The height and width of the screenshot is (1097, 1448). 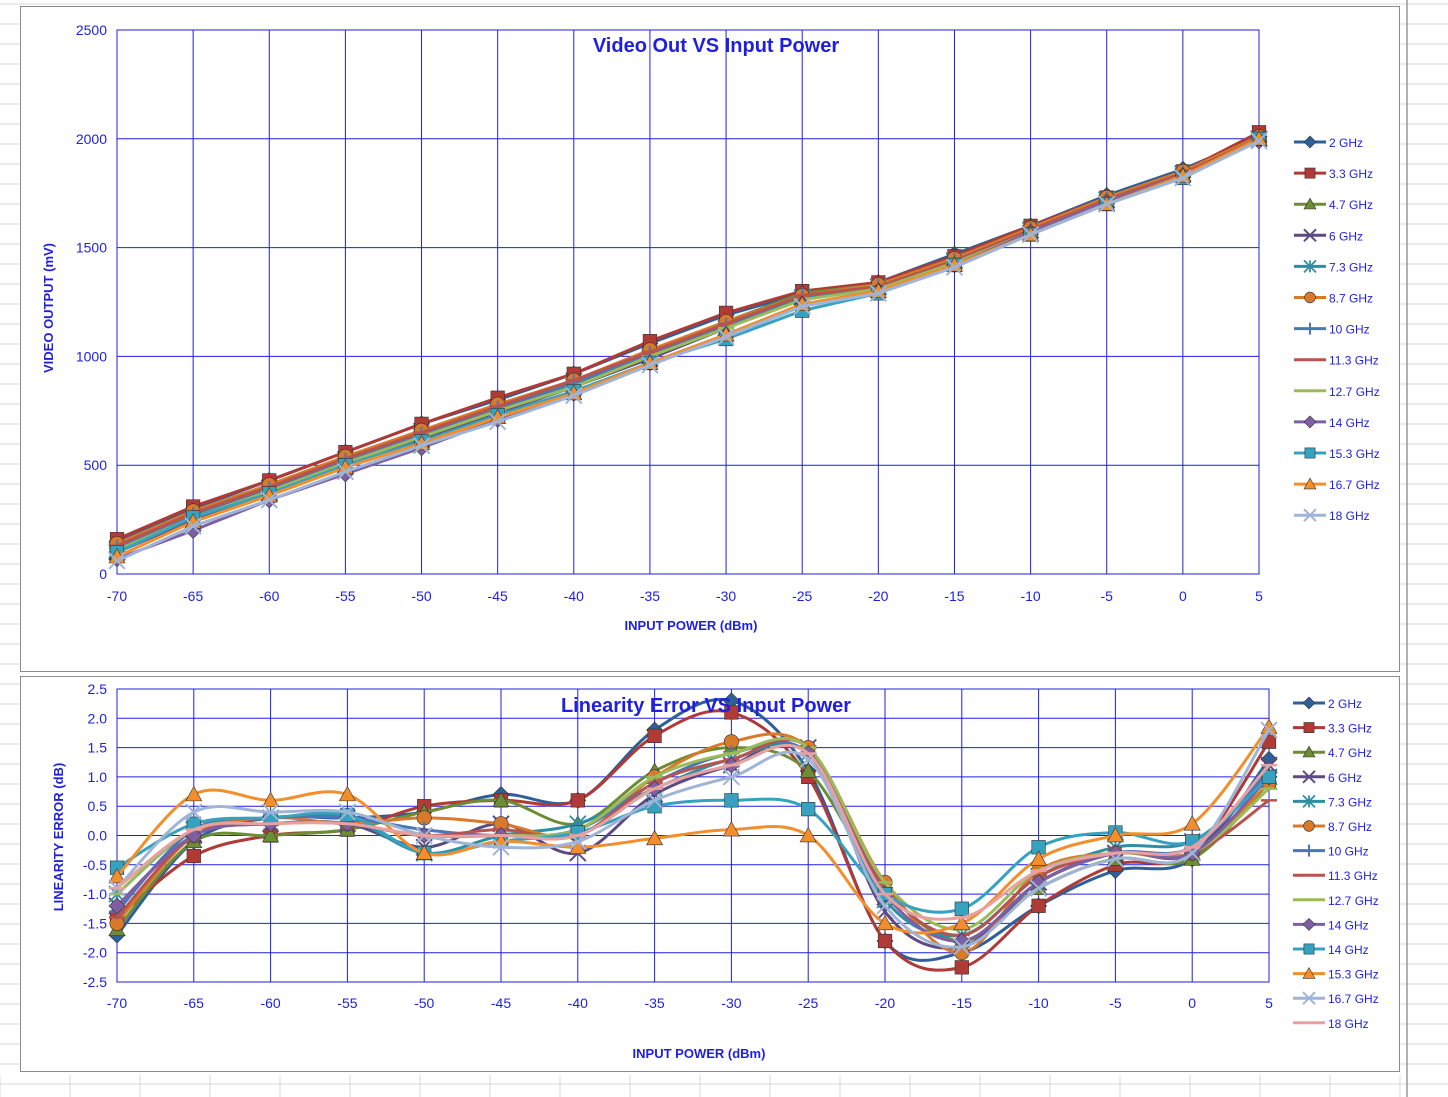 What do you see at coordinates (58, 837) in the screenshot?
I see `y-axis-title: LINEARITY ERROR (dB)` at bounding box center [58, 837].